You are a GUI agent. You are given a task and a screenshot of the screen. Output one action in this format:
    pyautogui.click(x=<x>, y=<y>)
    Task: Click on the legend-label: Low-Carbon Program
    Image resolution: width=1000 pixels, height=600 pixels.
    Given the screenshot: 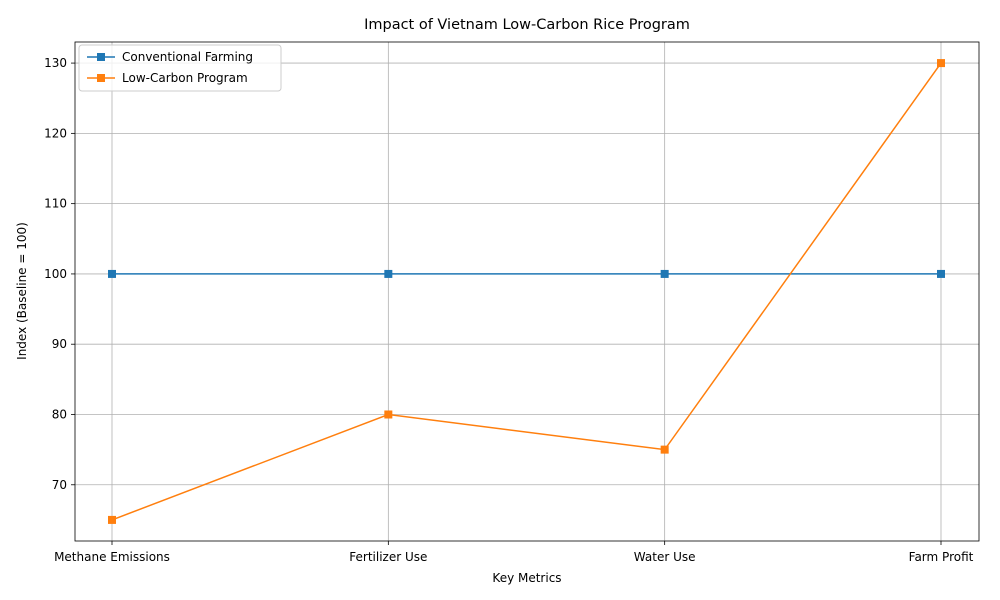 What is the action you would take?
    pyautogui.click(x=185, y=78)
    